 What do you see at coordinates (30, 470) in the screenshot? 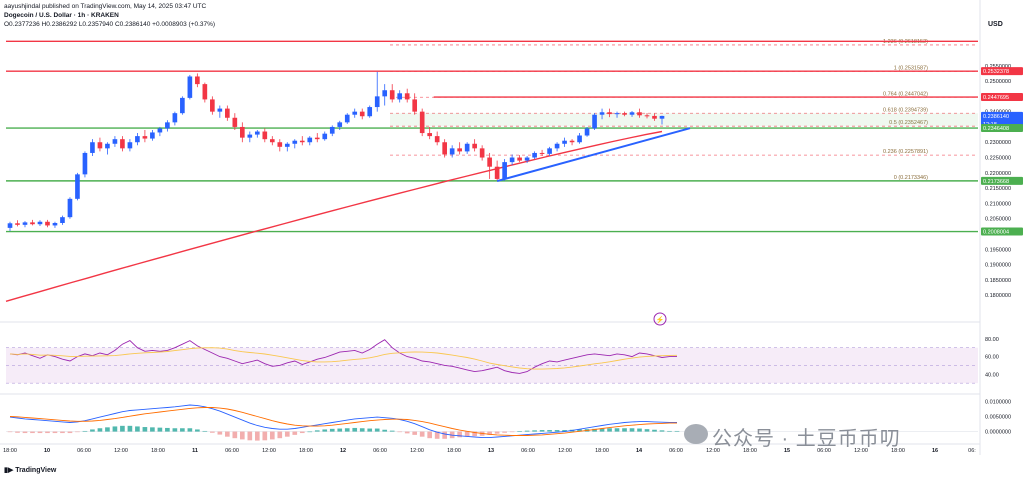
I see `tradingview-logo: ▮▶ TradingView` at bounding box center [30, 470].